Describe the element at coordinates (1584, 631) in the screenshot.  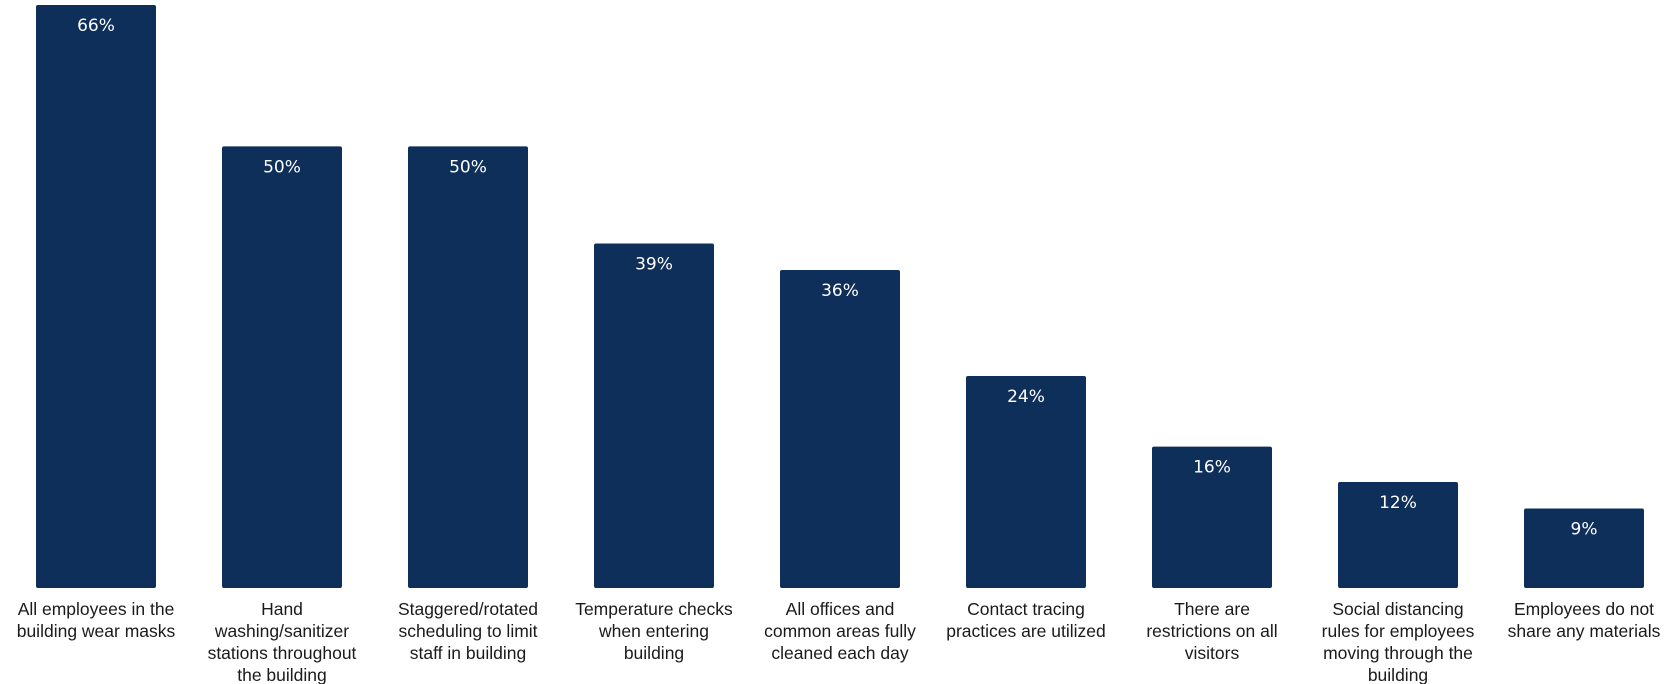
I see `category-label-line: share any materials` at that location.